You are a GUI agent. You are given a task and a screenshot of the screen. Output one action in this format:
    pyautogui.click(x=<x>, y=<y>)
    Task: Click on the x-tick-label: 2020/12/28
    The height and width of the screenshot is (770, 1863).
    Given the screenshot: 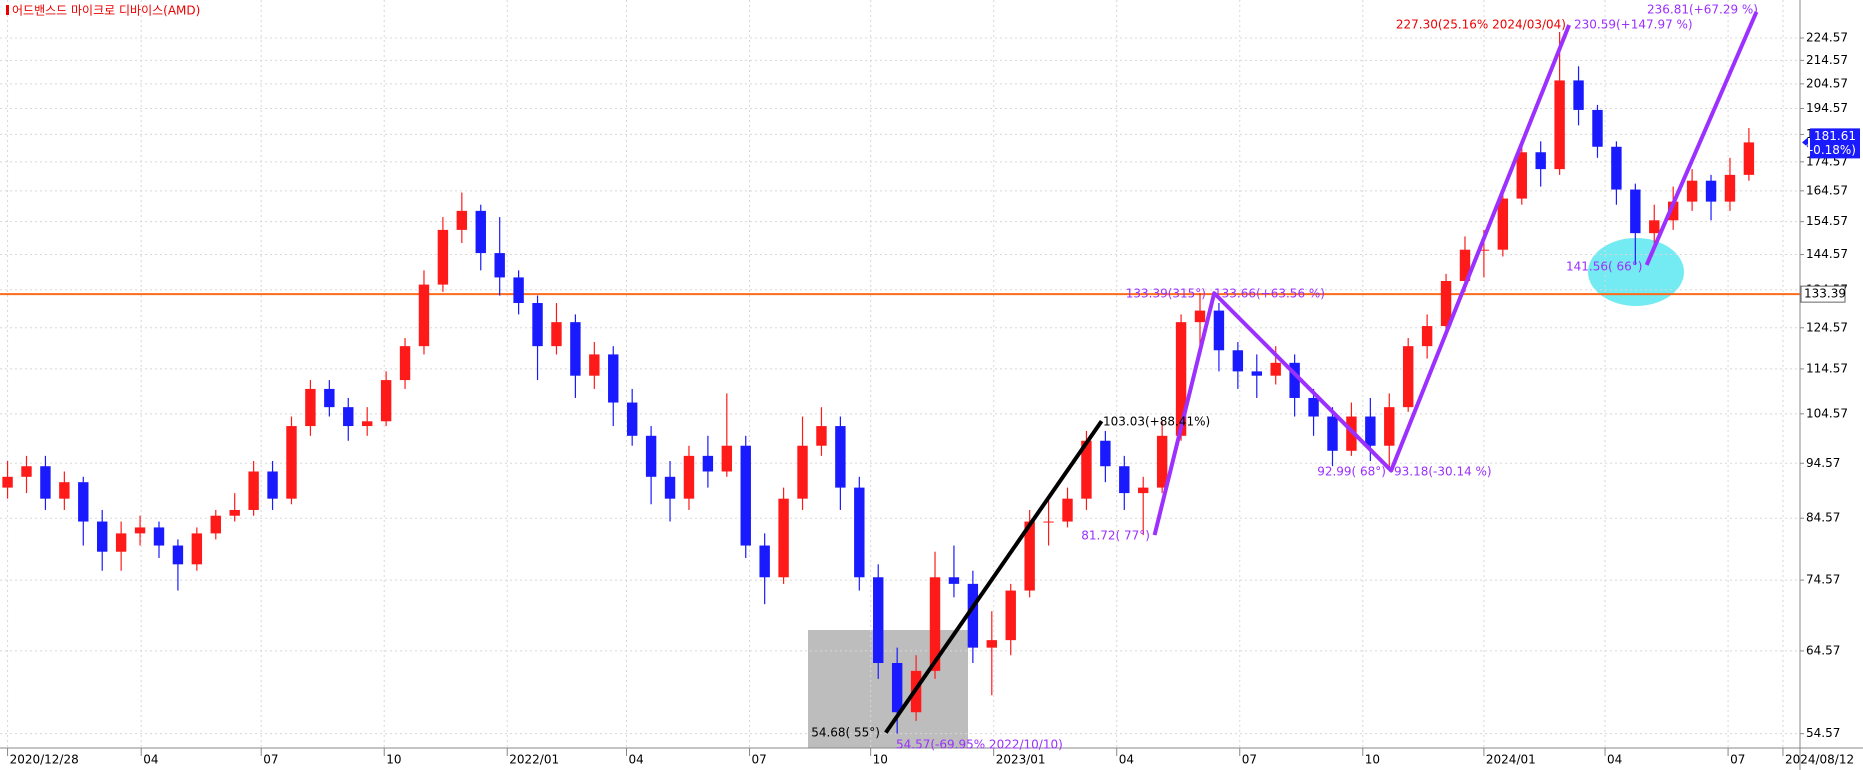 What is the action you would take?
    pyautogui.click(x=44, y=760)
    